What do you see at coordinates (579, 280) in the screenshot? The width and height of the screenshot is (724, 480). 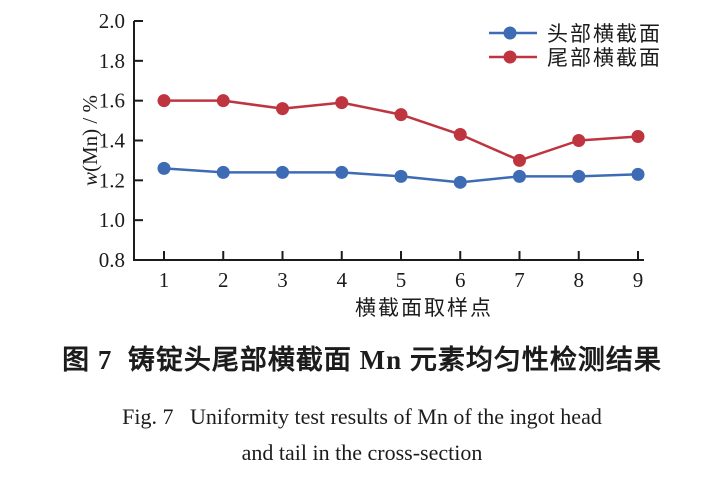 I see `x-axis-tick-label: 8` at bounding box center [579, 280].